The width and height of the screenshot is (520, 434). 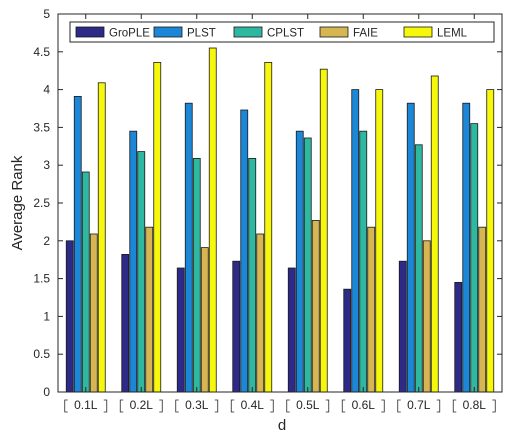 I want to click on bar-faie-05L, so click(x=315, y=306).